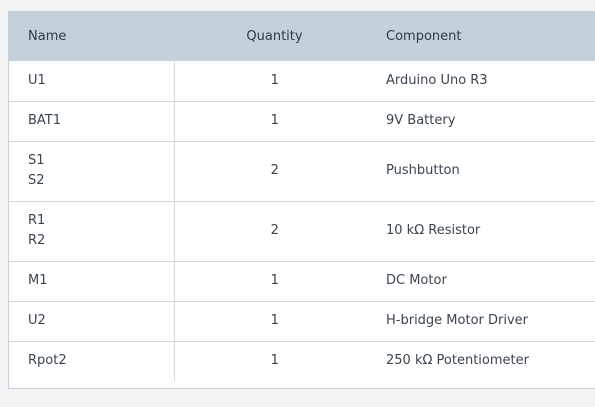 This screenshot has width=595, height=407. I want to click on cell-component: 10 kΩ Resistor, so click(433, 230).